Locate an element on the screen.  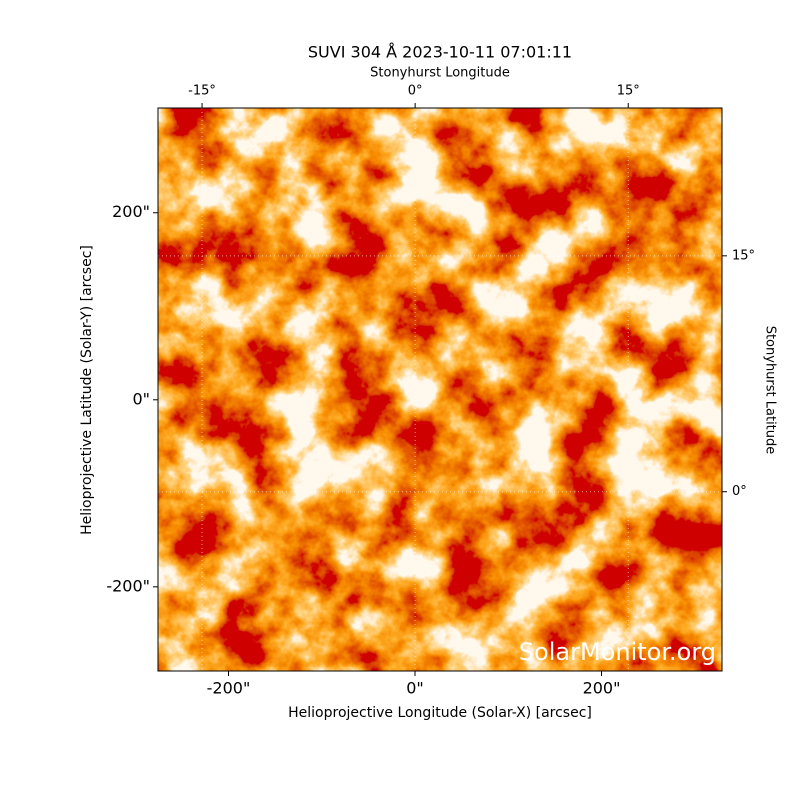
x-tick-label: 200" is located at coordinates (602, 688).